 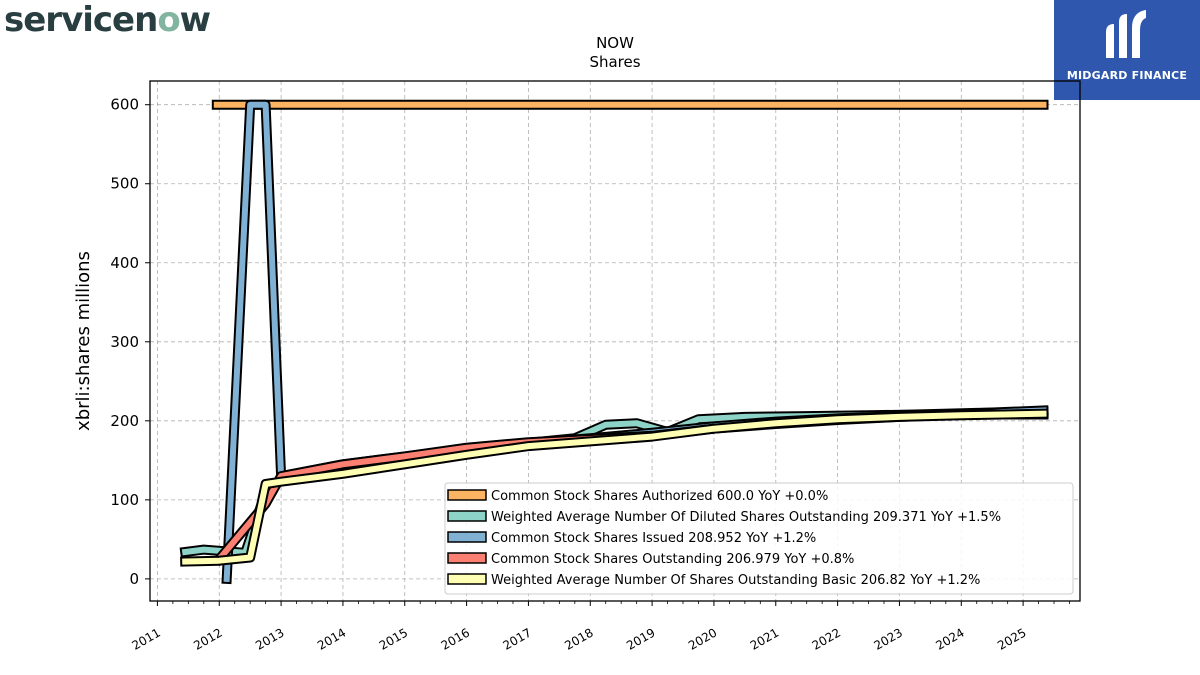 What do you see at coordinates (124, 421) in the screenshot?
I see `y-tick-label: 200` at bounding box center [124, 421].